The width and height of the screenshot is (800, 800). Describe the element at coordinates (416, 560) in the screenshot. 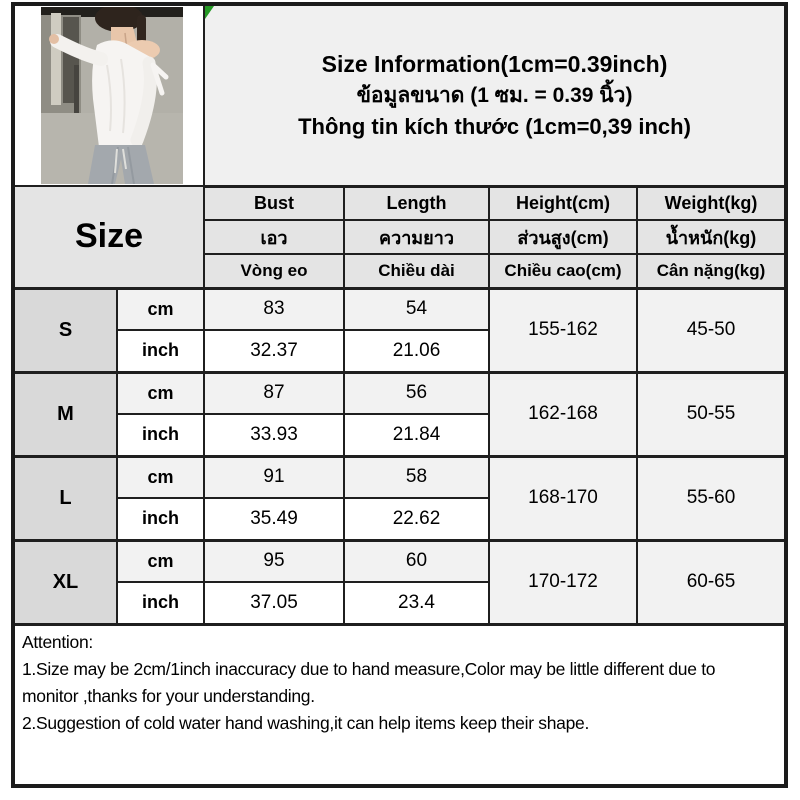

I see `length-value: 60` at that location.